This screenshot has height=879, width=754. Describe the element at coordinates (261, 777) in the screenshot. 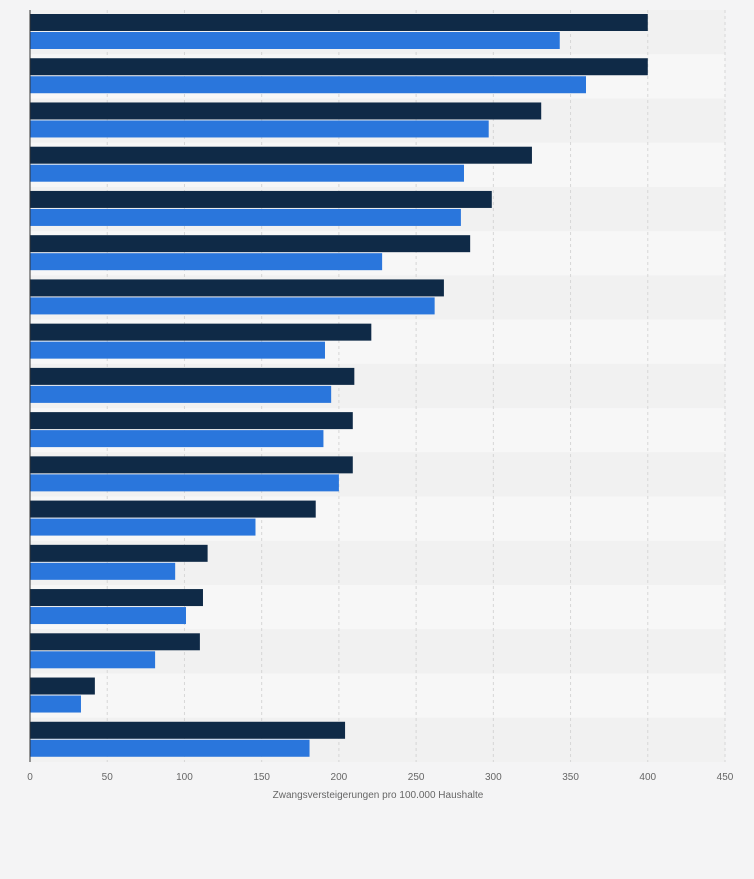

I see `x-tick-label: 150` at that location.